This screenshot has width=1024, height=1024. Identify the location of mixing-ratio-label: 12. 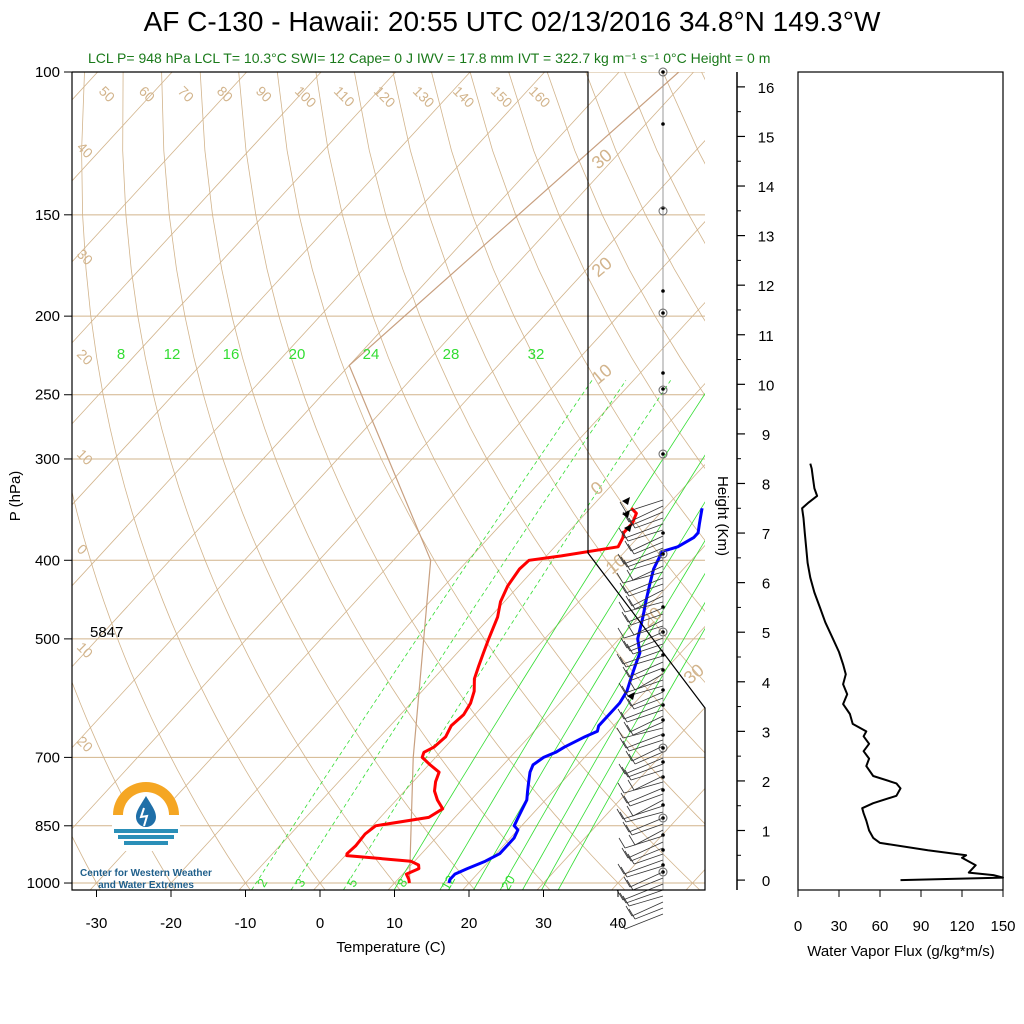
(172, 354).